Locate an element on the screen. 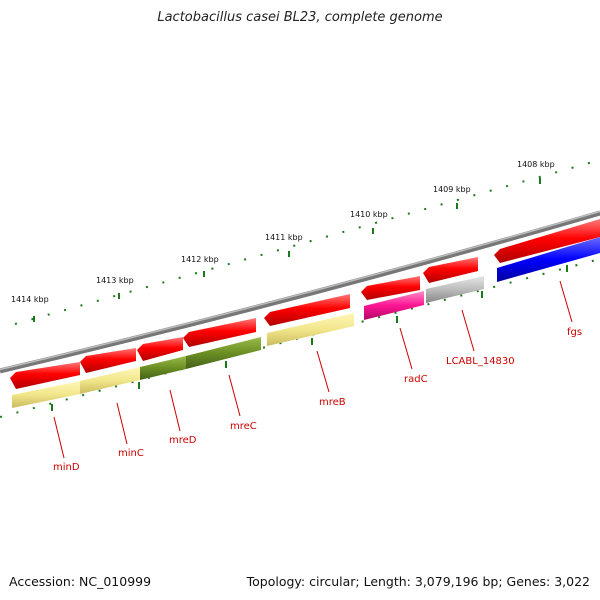 Image resolution: width=600 pixels, height=600 pixels. cds-arrow-mreb is located at coordinates (307, 310).